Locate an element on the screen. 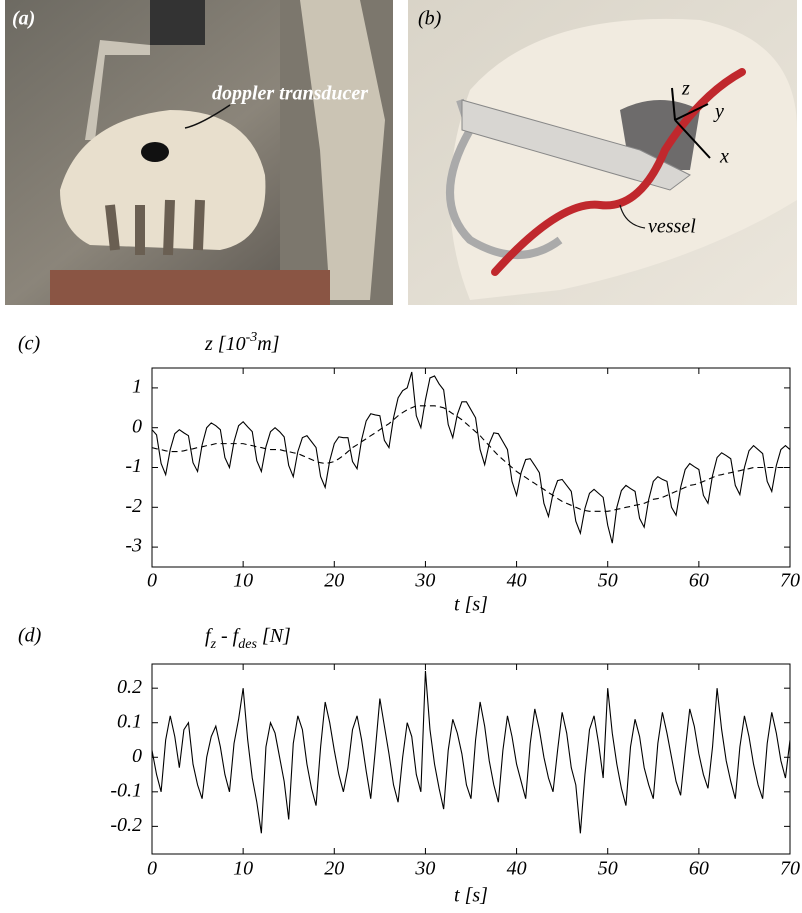 This screenshot has height=913, width=802. y-axis-label: z [10-3m] is located at coordinates (241, 342).